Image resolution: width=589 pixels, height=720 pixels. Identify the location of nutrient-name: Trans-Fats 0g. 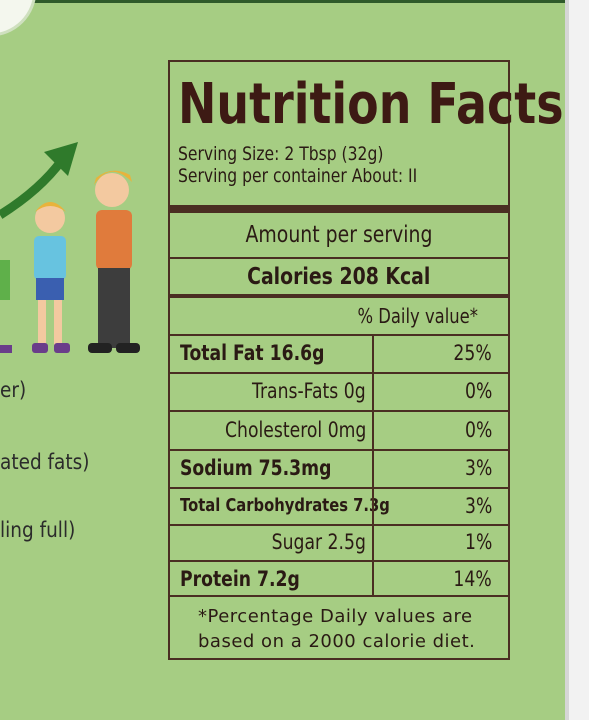
(268, 391).